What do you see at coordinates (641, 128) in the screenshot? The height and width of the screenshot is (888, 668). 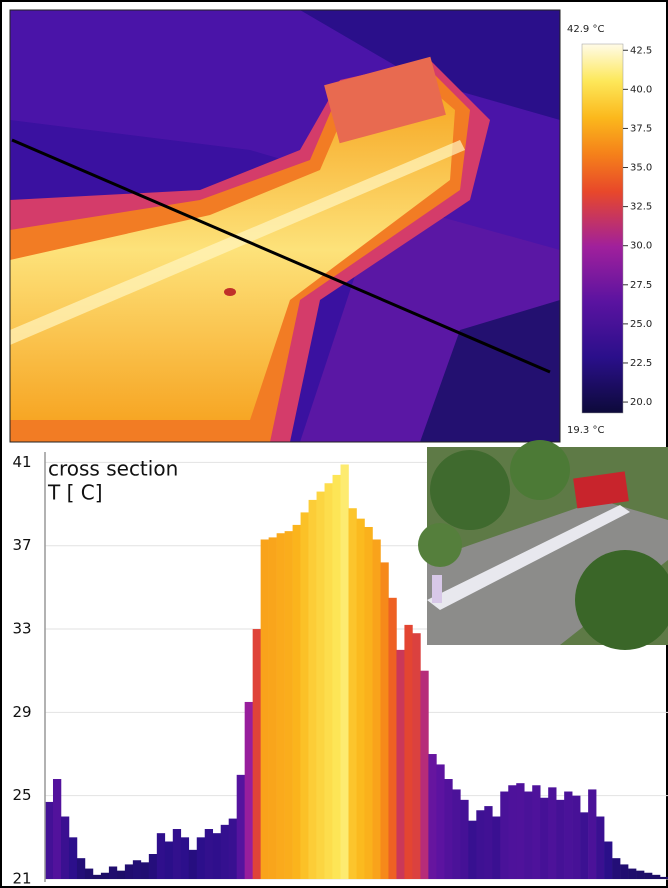 I see `colorbar-tick-label: 37.5` at bounding box center [641, 128].